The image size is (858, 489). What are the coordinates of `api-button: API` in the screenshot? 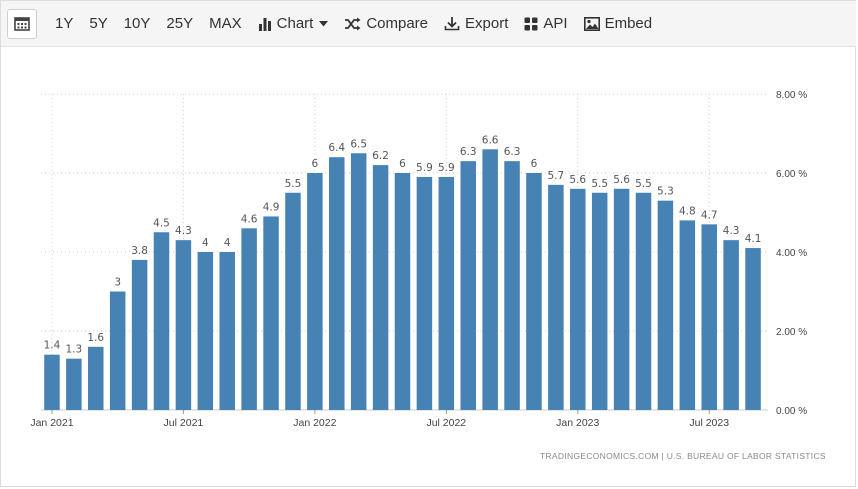 It's located at (545, 24).